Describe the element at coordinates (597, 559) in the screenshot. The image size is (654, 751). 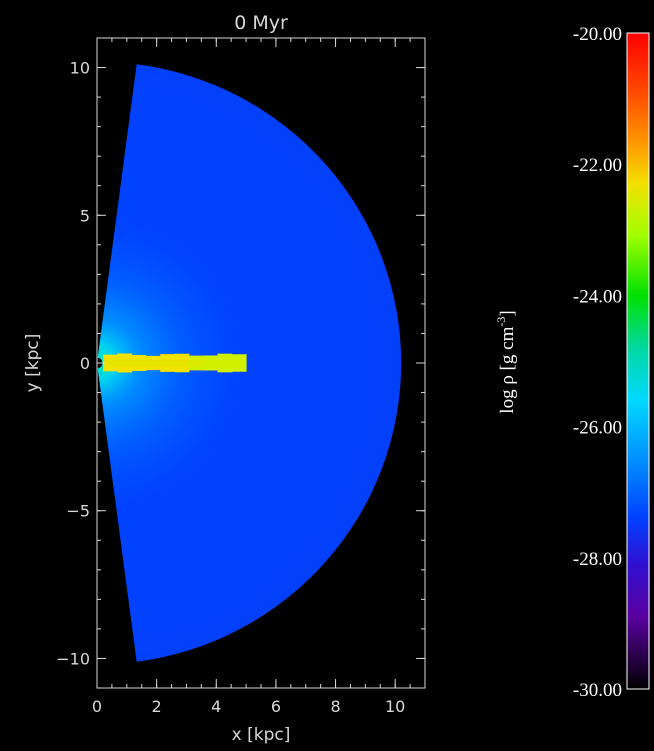
I see `colorbar-tick-label: -28.00` at that location.